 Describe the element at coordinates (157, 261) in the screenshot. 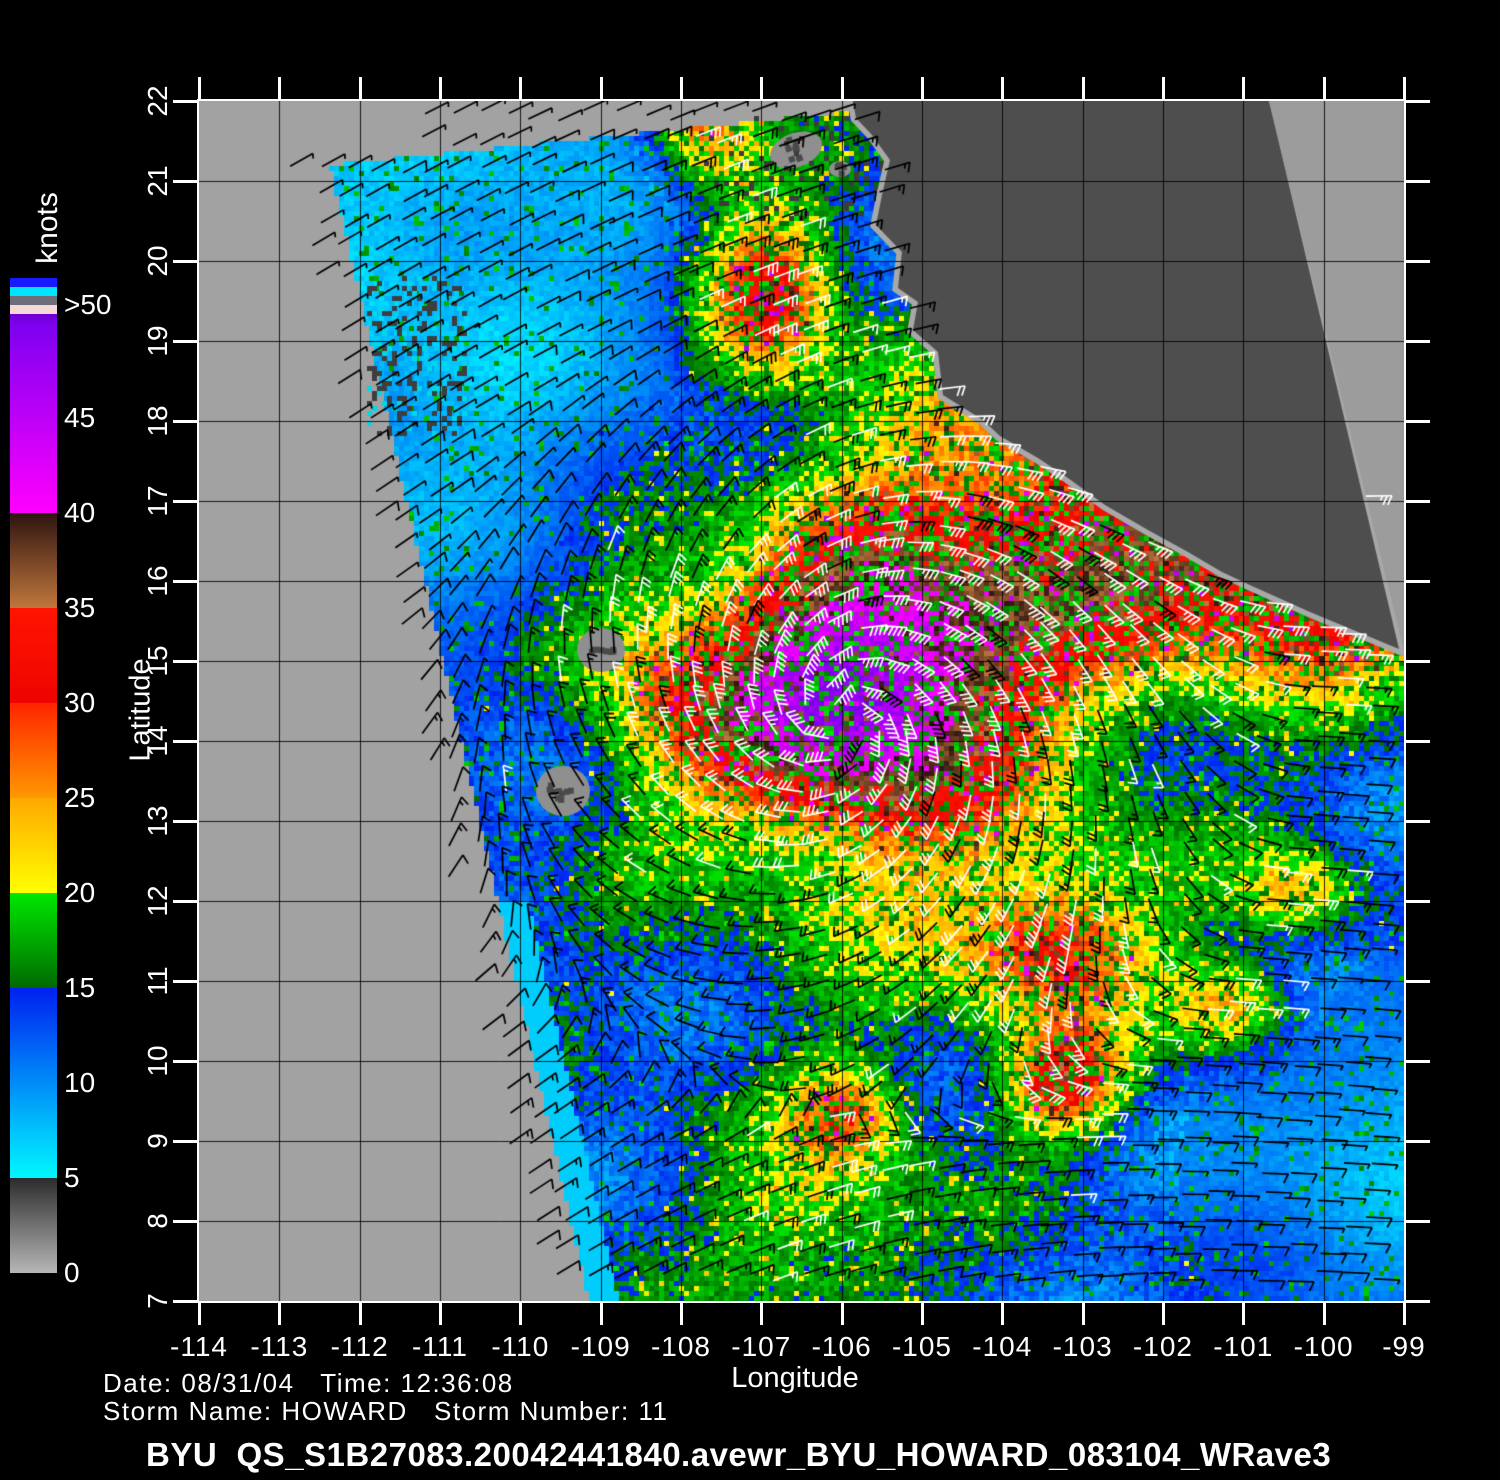

I see `y-tick-label: 20` at that location.